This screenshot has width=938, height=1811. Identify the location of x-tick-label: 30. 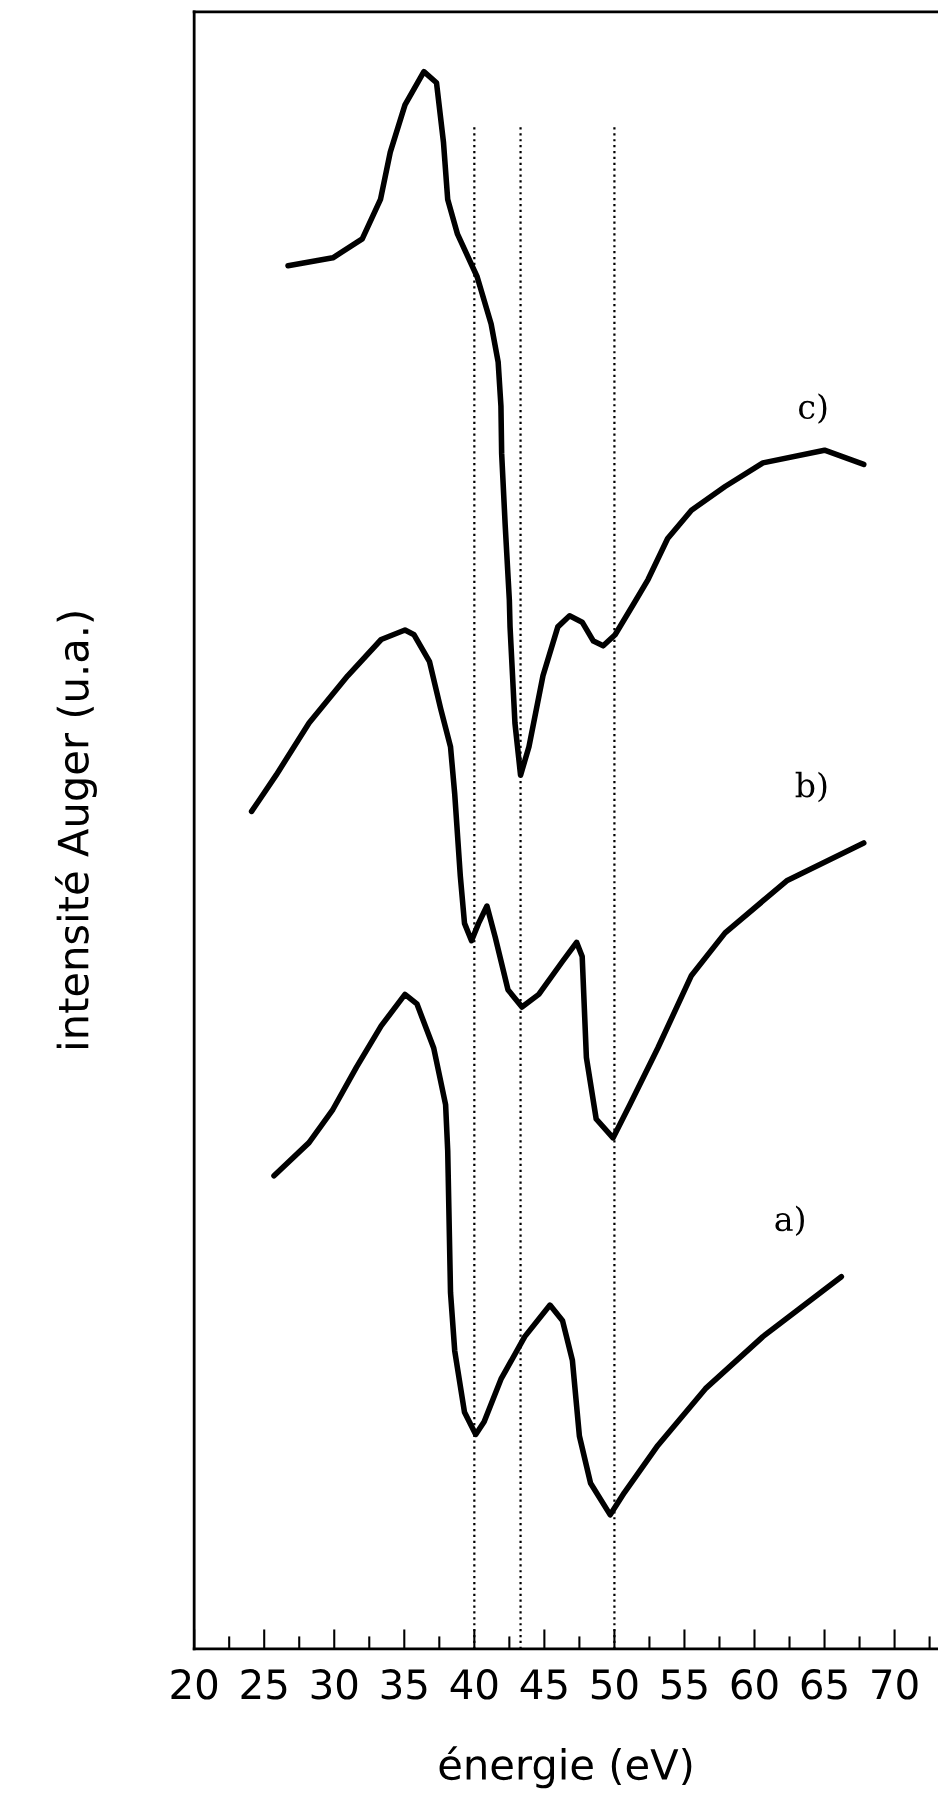
(334, 1684).